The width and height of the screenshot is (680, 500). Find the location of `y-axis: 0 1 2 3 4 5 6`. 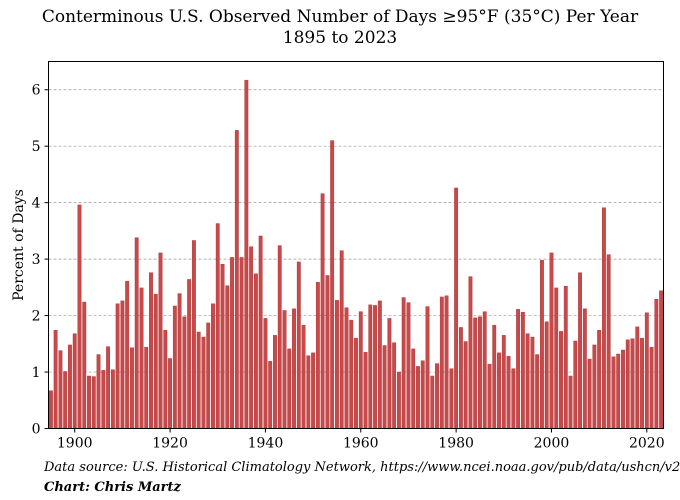

y-axis: 0 1 2 3 4 5 6 is located at coordinates (40, 260).